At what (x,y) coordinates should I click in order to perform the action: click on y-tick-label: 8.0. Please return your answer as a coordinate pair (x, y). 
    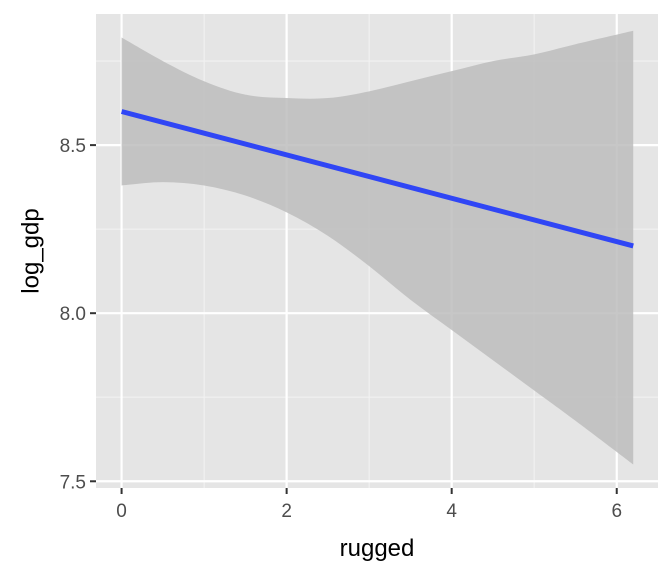
    Looking at the image, I should click on (73, 314).